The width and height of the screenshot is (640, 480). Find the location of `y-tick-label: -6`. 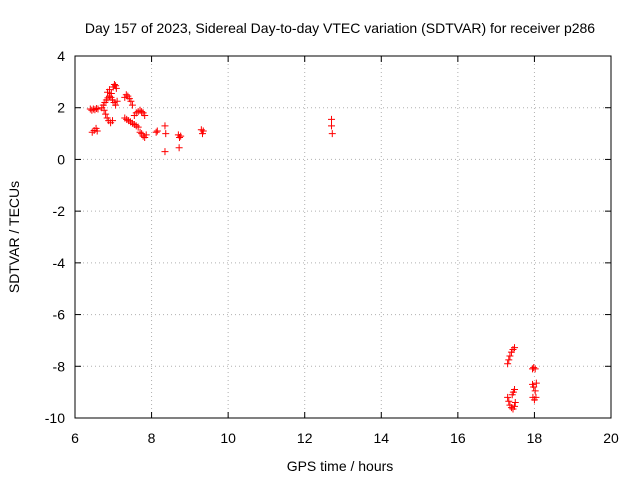

y-tick-label: -6 is located at coordinates (59, 315).